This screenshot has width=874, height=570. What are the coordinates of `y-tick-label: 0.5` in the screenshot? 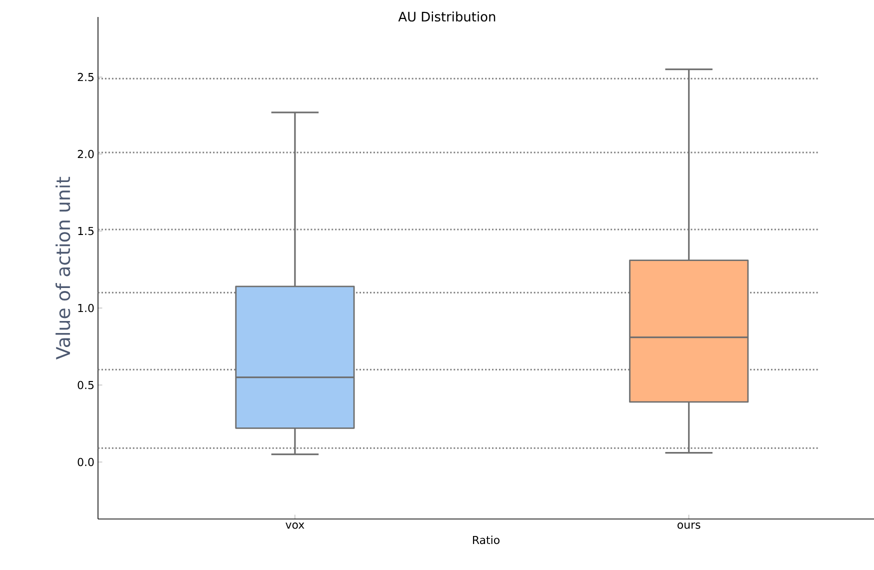 It's located at (86, 385).